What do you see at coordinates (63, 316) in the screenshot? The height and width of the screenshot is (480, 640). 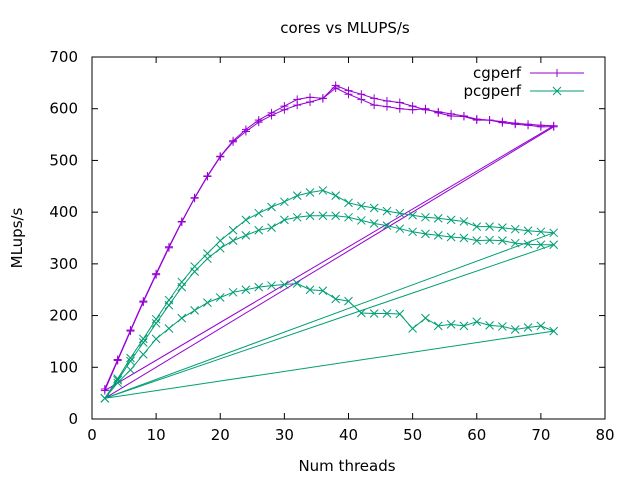 I see `y-tick-label: 200` at bounding box center [63, 316].